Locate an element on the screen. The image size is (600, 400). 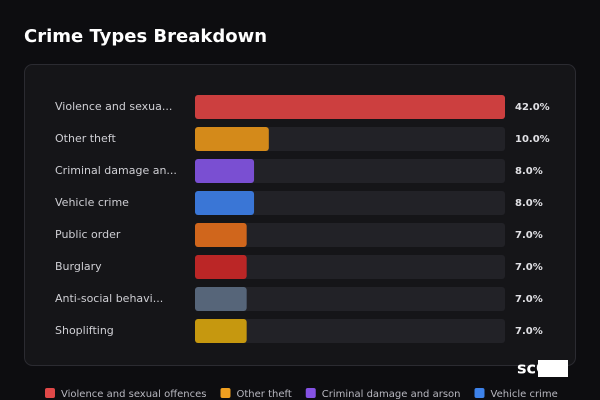
category-label: Burglary is located at coordinates (78, 266).